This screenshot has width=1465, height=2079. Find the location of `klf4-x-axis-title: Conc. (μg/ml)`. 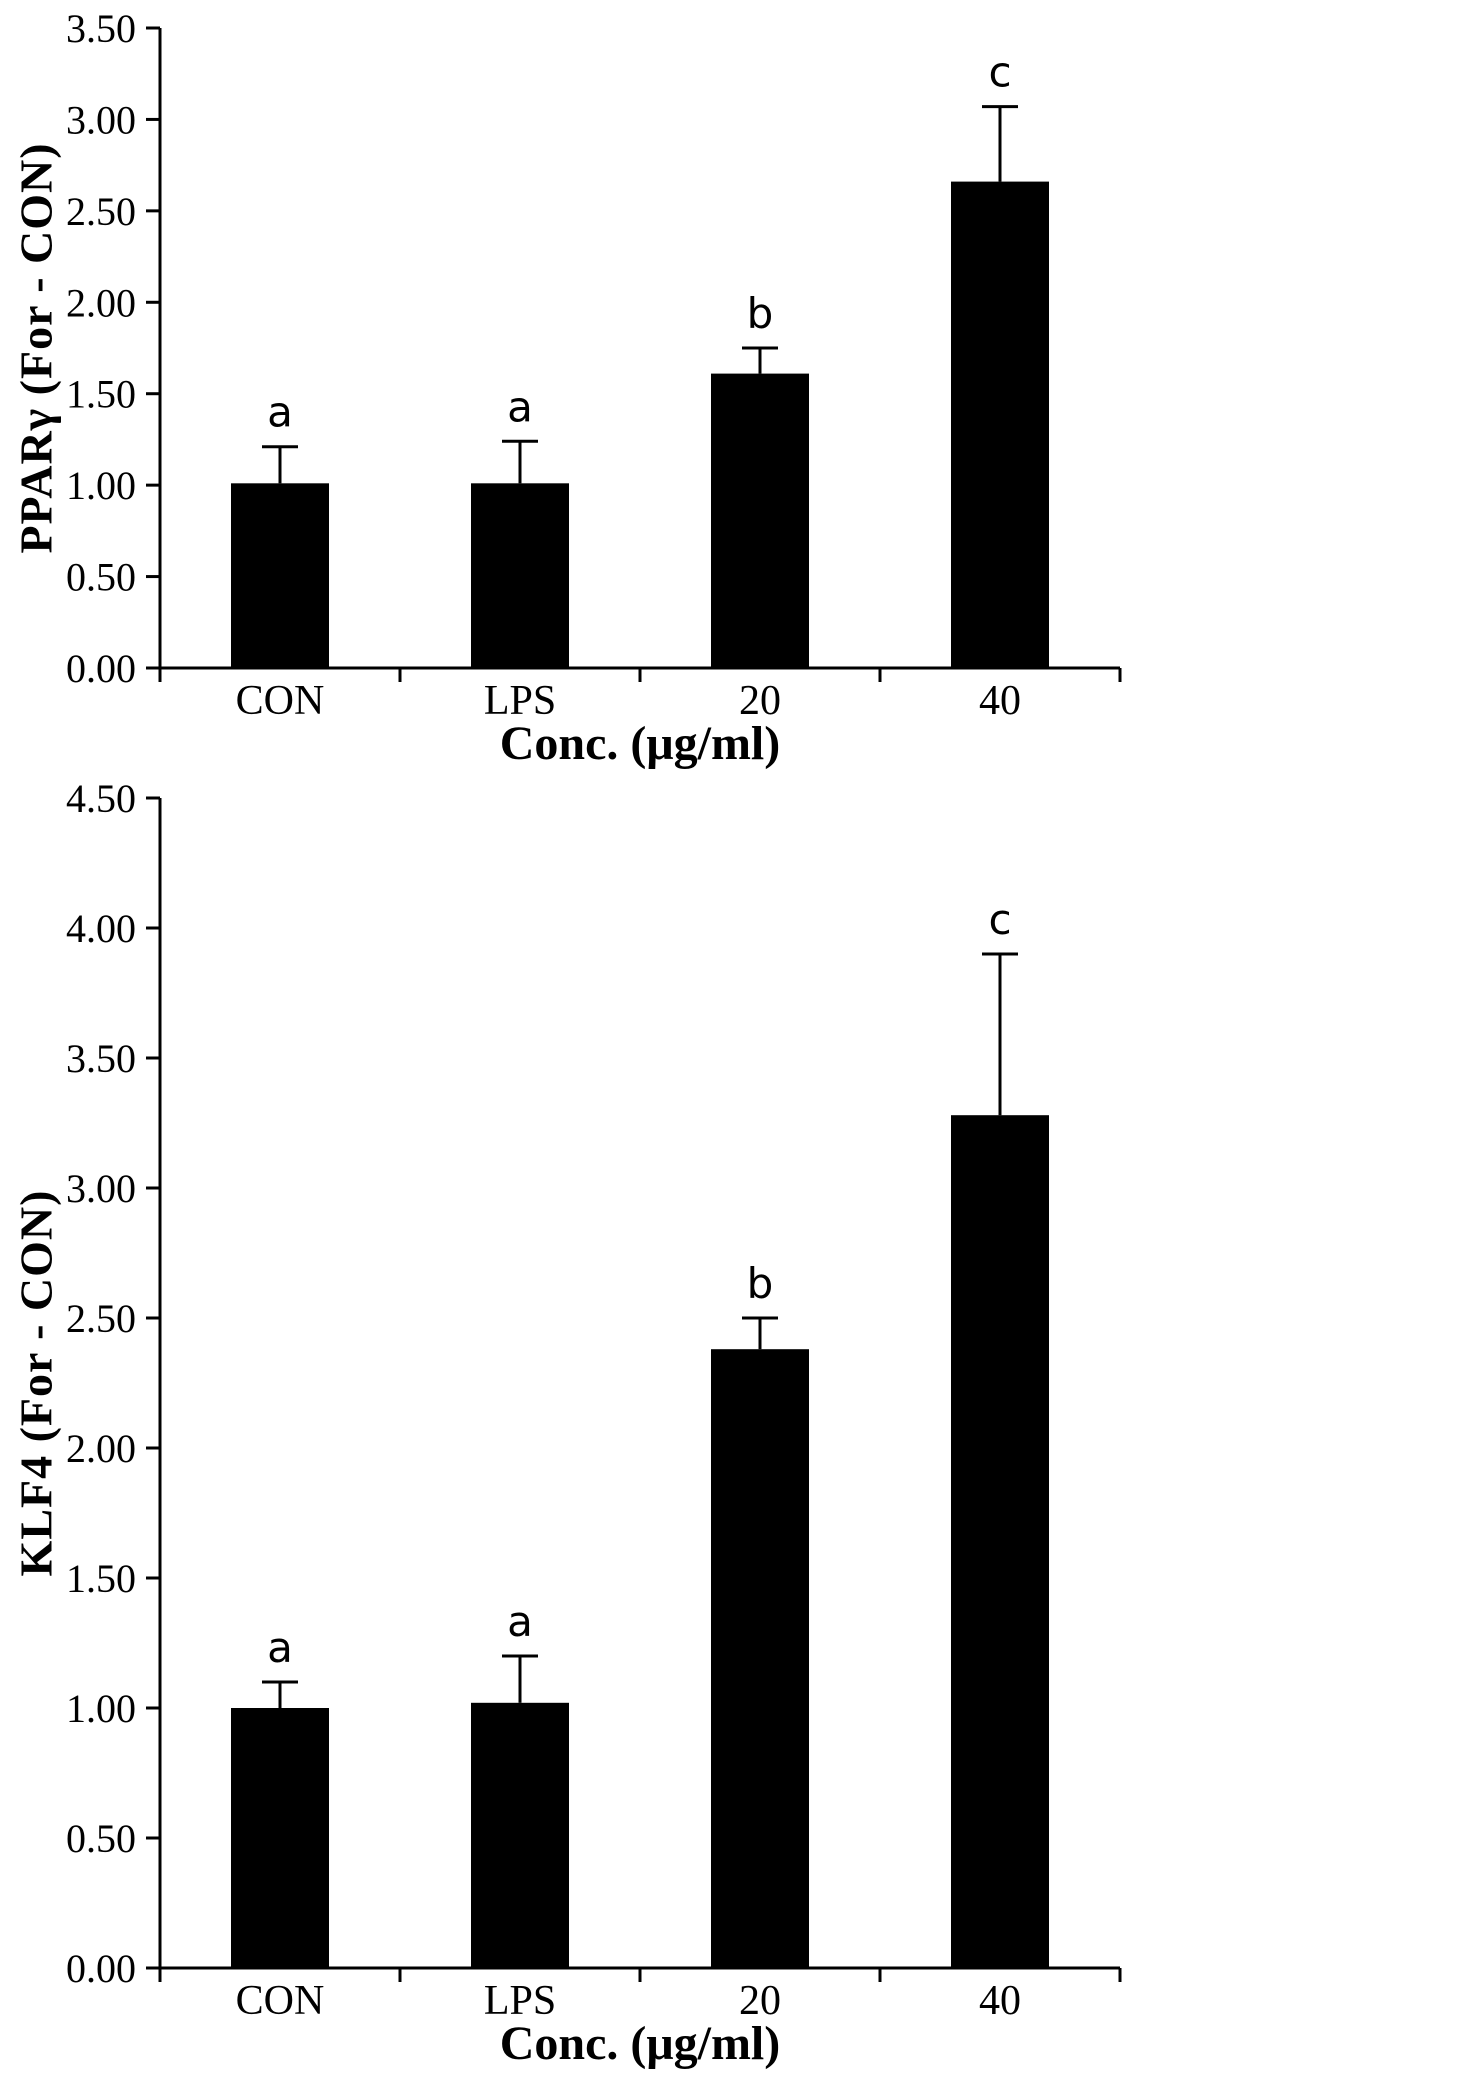

klf4-x-axis-title: Conc. (μg/ml) is located at coordinates (640, 2043).